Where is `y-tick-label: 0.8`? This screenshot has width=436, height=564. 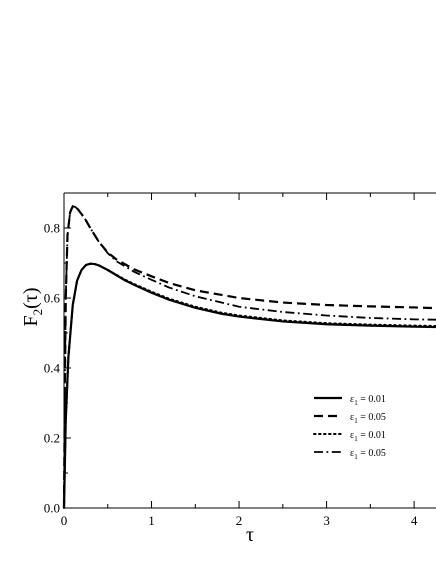
y-tick-label: 0.8 is located at coordinates (52, 228).